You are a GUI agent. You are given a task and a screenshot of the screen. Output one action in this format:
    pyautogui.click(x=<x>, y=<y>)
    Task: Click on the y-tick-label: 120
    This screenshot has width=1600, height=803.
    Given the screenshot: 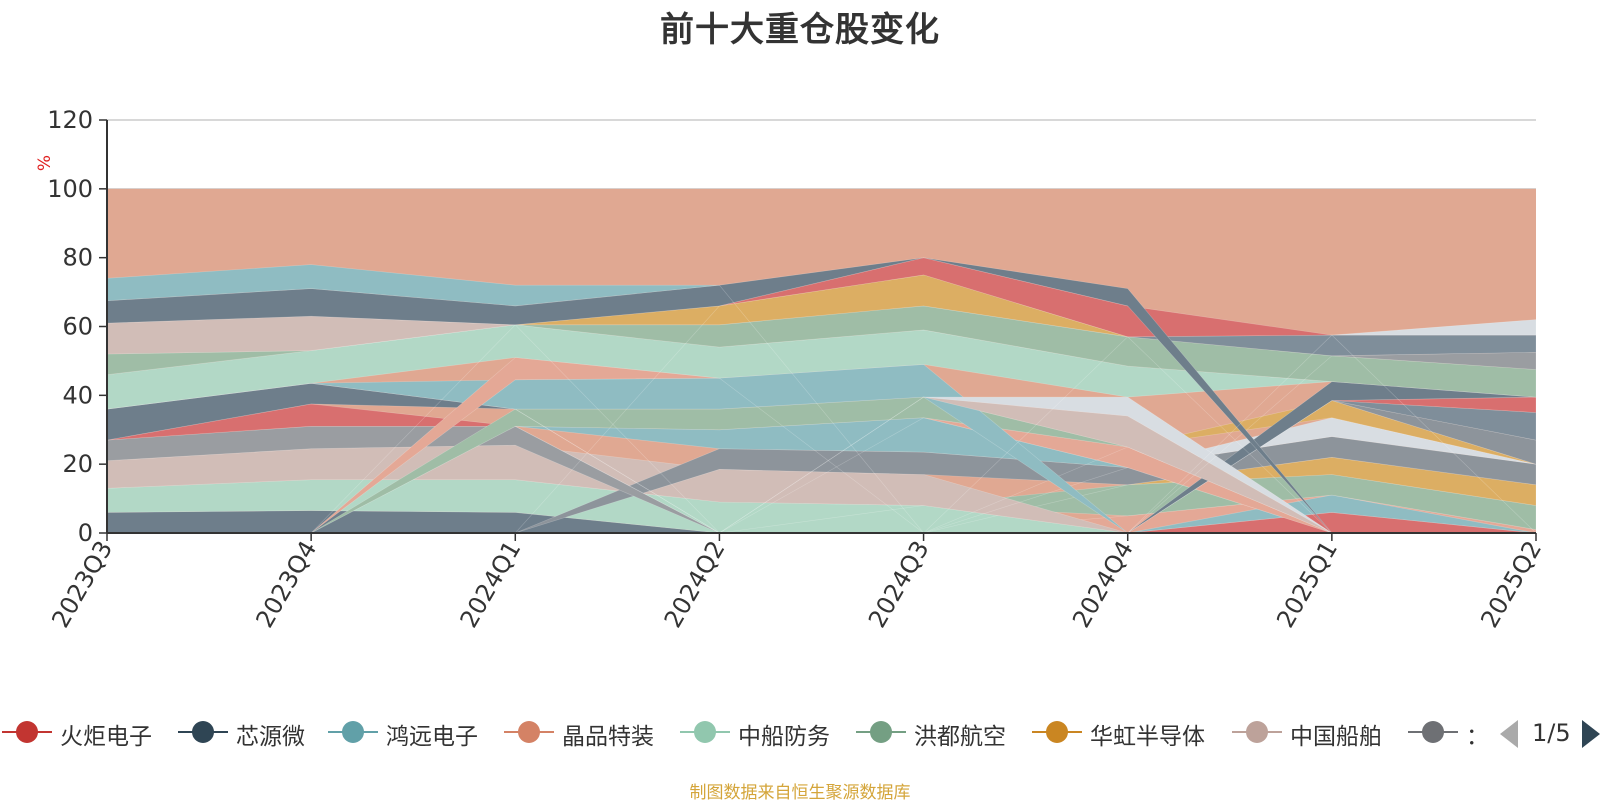 What is the action you would take?
    pyautogui.click(x=70, y=120)
    